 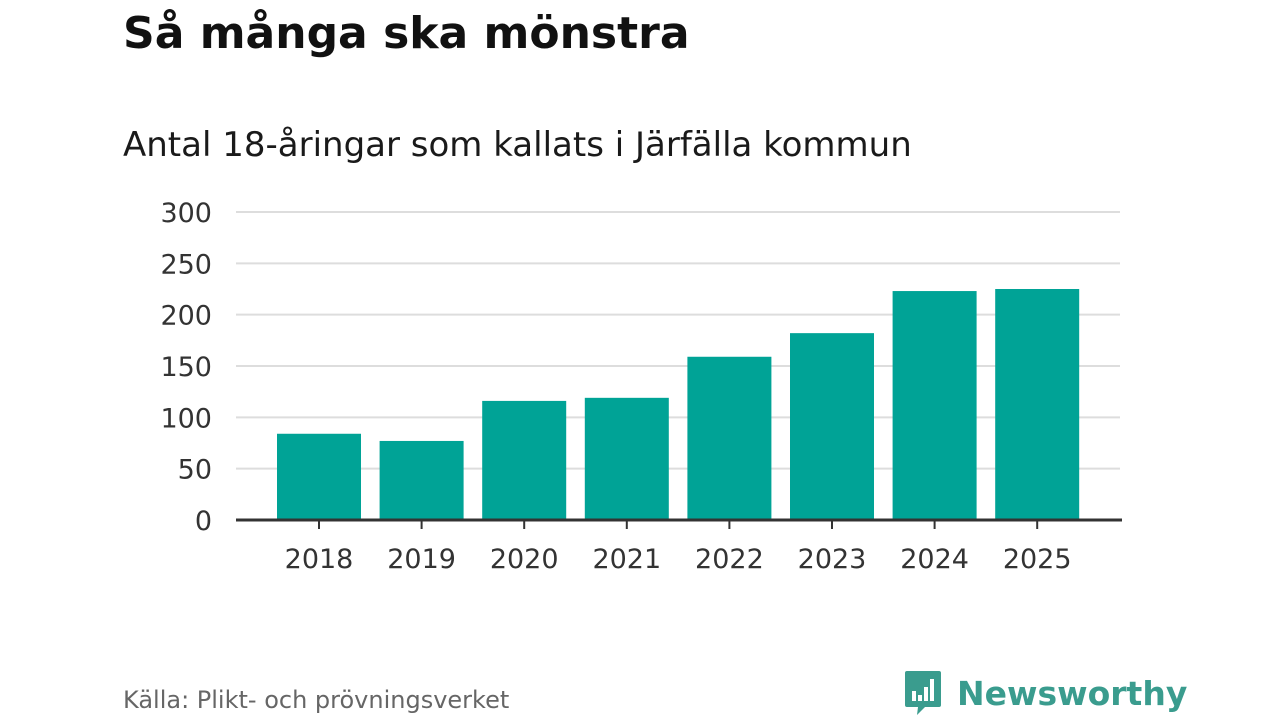 I want to click on bar-chart-speech-bubble-icon, so click(x=923, y=693).